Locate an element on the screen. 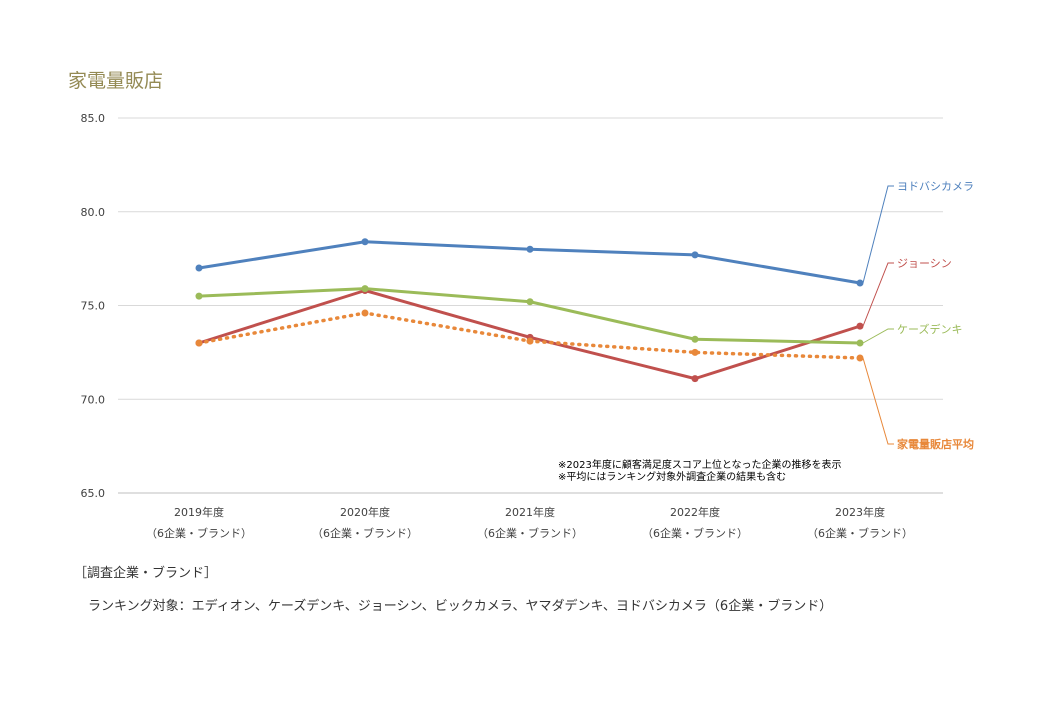  series-label: ヨドバシカメラ is located at coordinates (935, 186).